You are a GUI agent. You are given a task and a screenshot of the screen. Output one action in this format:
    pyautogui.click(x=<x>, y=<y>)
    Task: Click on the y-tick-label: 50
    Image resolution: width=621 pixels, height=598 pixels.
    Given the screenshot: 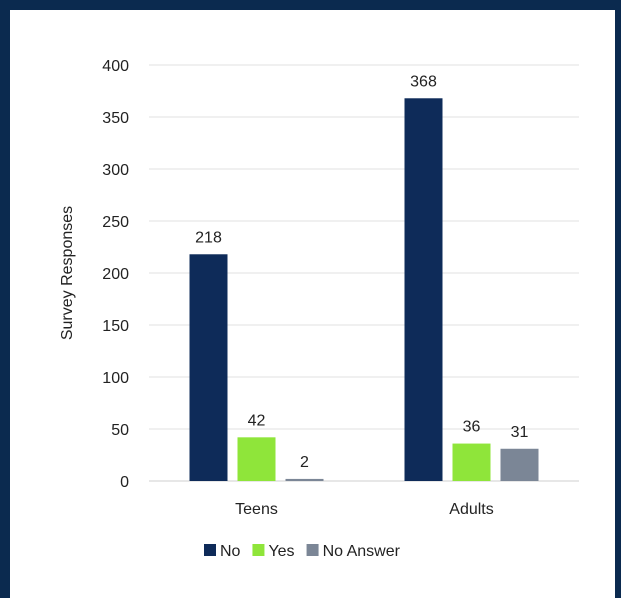 What is the action you would take?
    pyautogui.click(x=120, y=430)
    